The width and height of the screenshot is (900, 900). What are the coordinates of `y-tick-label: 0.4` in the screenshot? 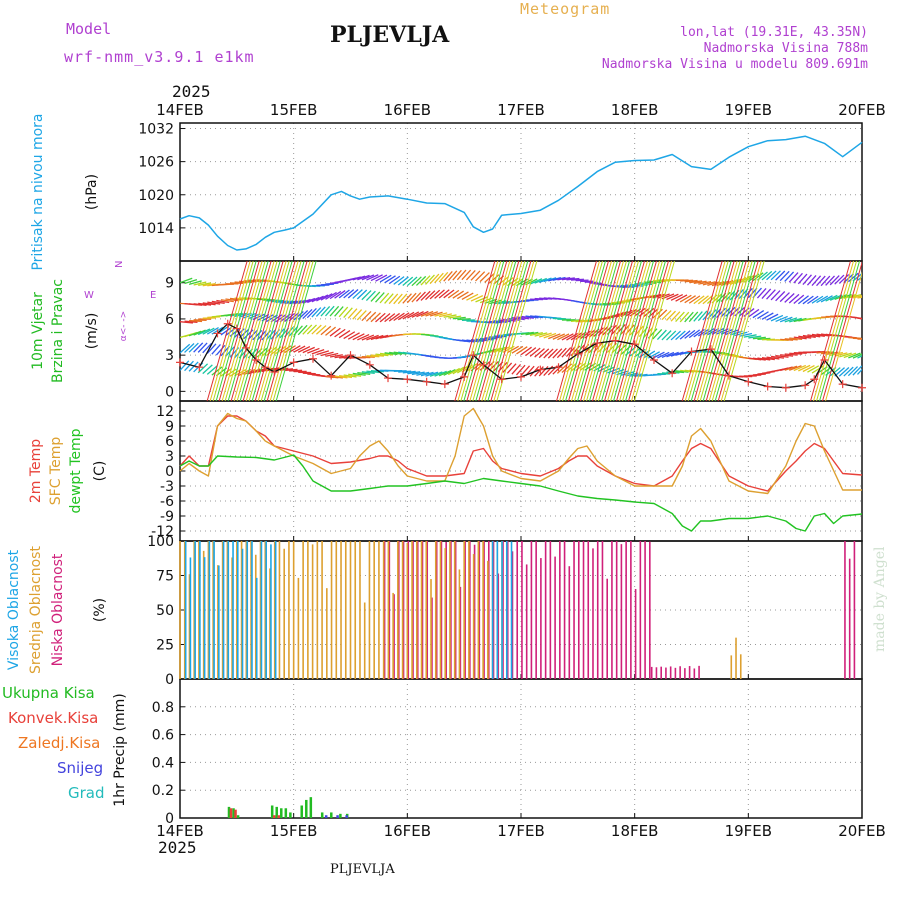 It's located at (163, 763).